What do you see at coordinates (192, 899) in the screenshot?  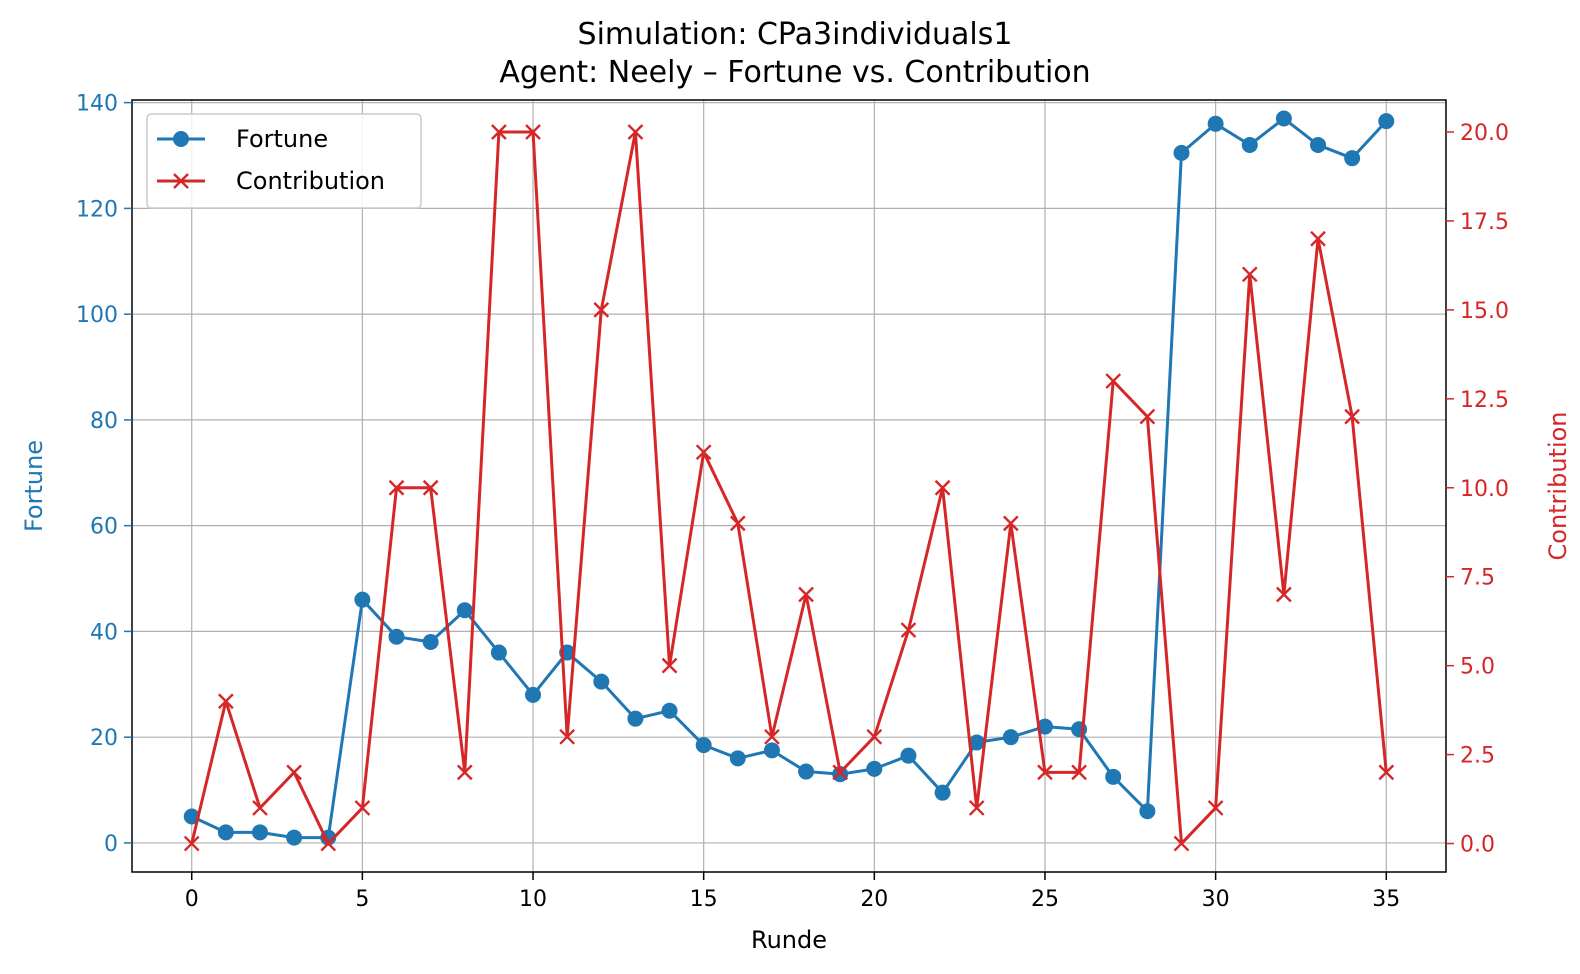 I see `x-tick-label: 0` at bounding box center [192, 899].